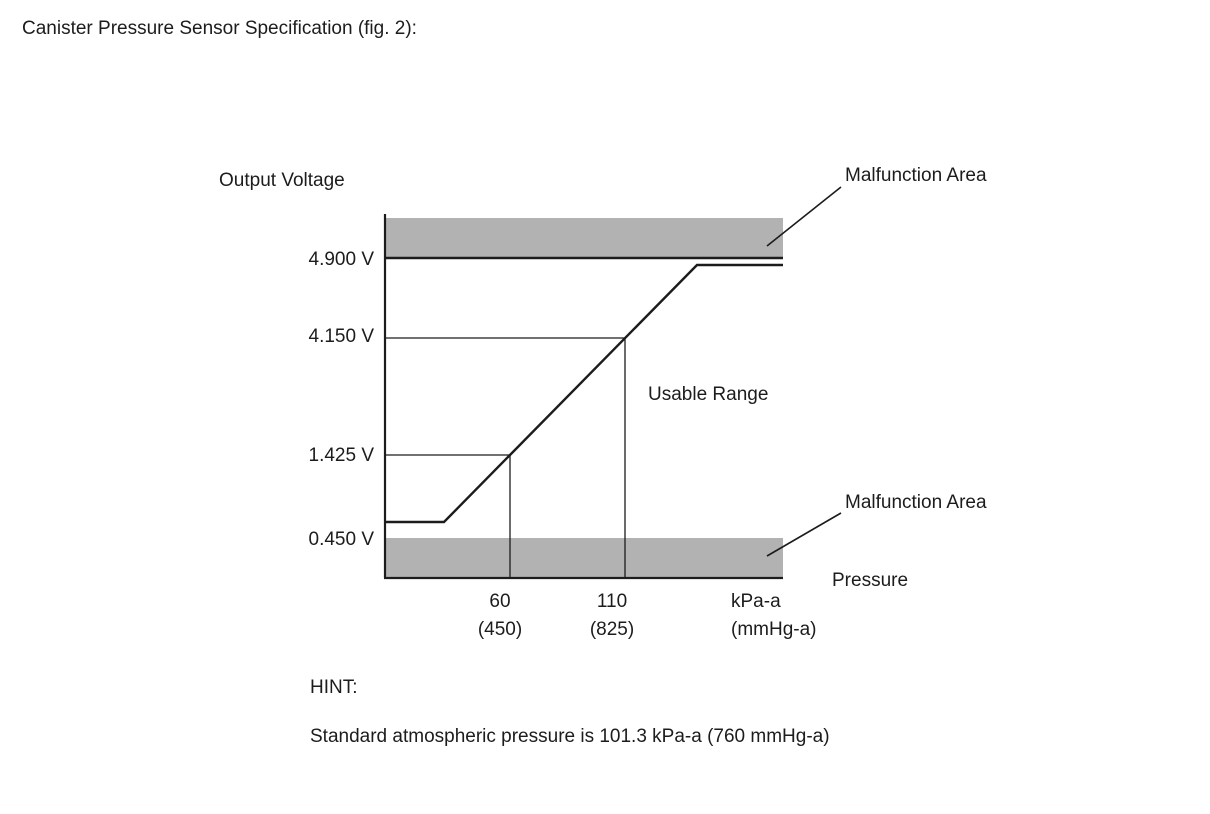 This screenshot has height=814, width=1210. What do you see at coordinates (500, 616) in the screenshot?
I see `x-tick-60: 60 (450)` at bounding box center [500, 616].